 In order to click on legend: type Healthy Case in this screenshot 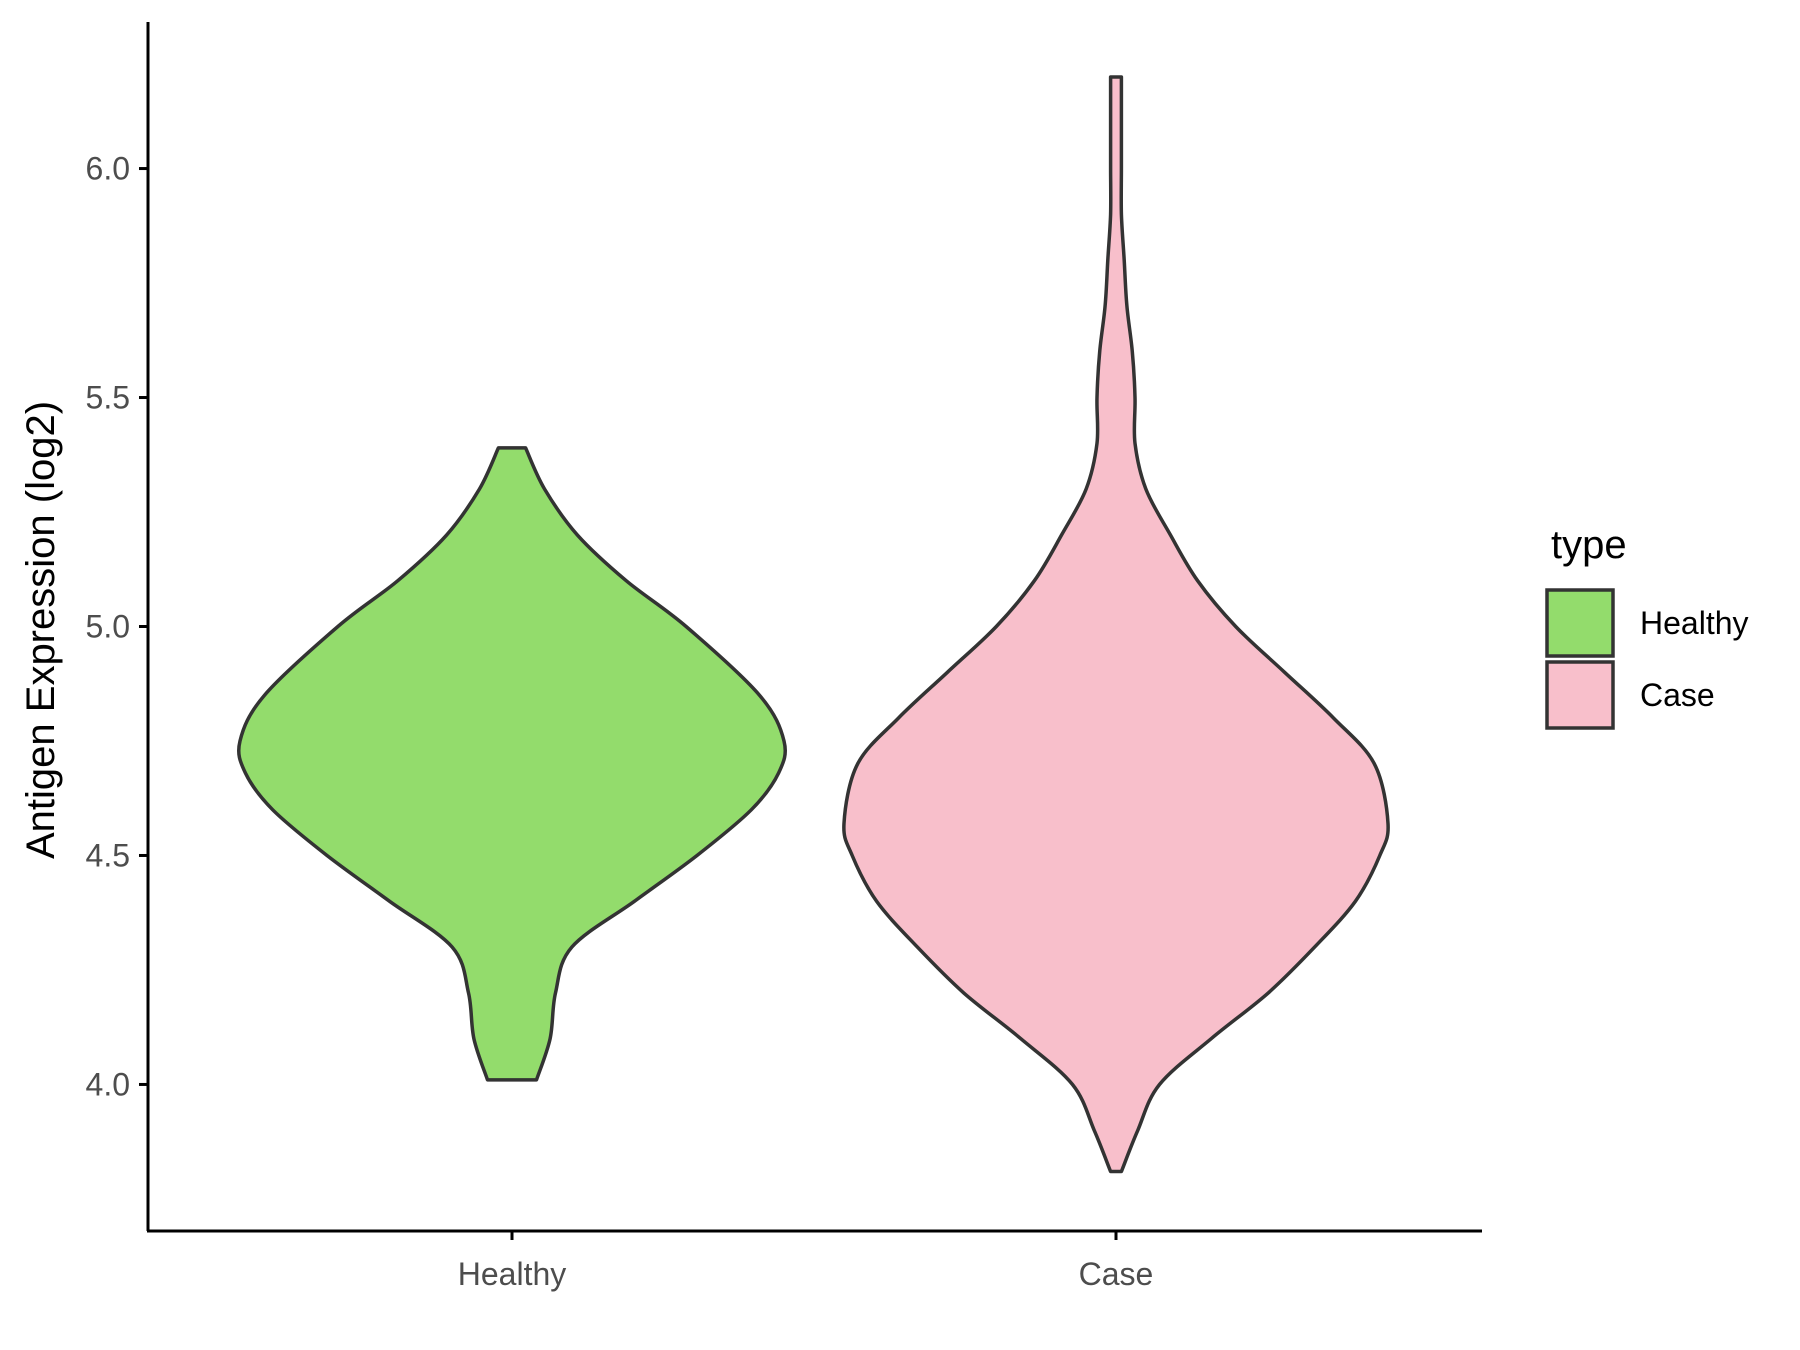, I will do `click(1647, 626)`.